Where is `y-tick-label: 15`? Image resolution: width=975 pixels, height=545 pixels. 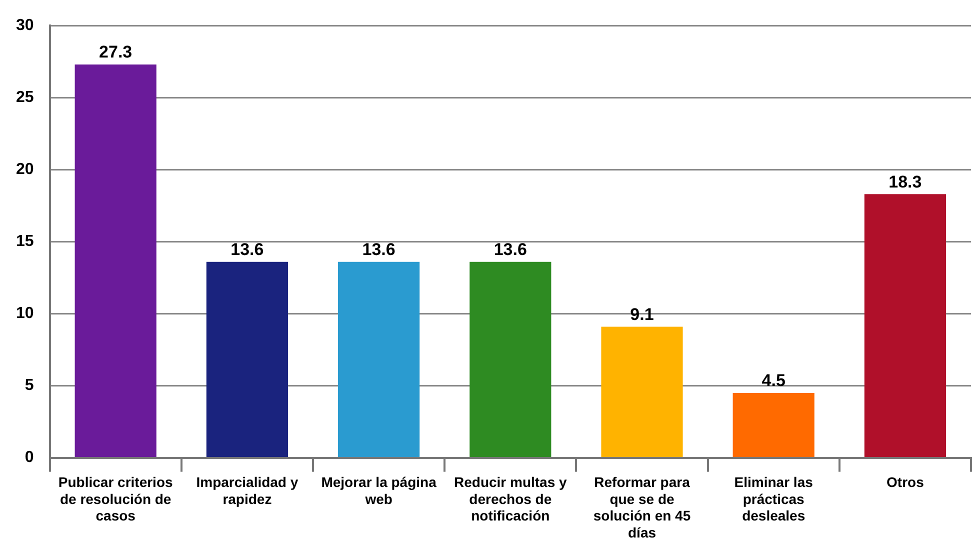 y-tick-label: 15 is located at coordinates (25, 241).